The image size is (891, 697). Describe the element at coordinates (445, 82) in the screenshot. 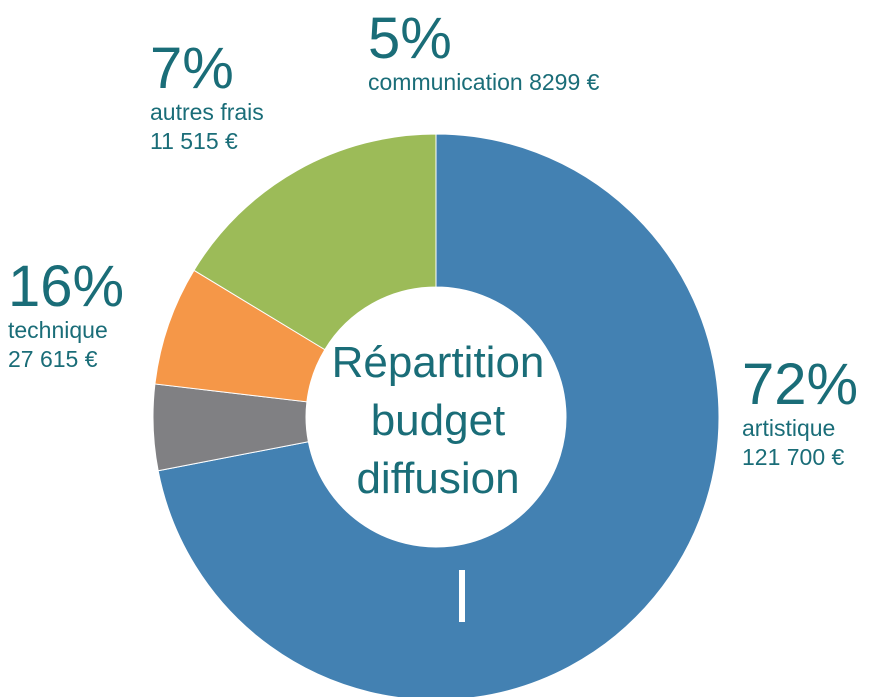

I see `slice-category-communication-text: communication` at that location.